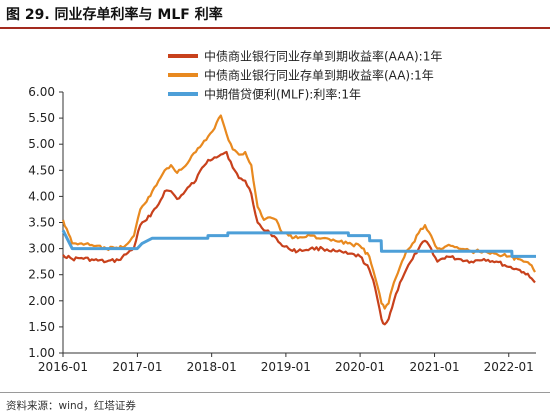 This screenshot has height=417, width=550. Describe the element at coordinates (319, 75) in the screenshot. I see `legend-label: 中债商业银行同业存单到期收益率(AA):1年` at that location.